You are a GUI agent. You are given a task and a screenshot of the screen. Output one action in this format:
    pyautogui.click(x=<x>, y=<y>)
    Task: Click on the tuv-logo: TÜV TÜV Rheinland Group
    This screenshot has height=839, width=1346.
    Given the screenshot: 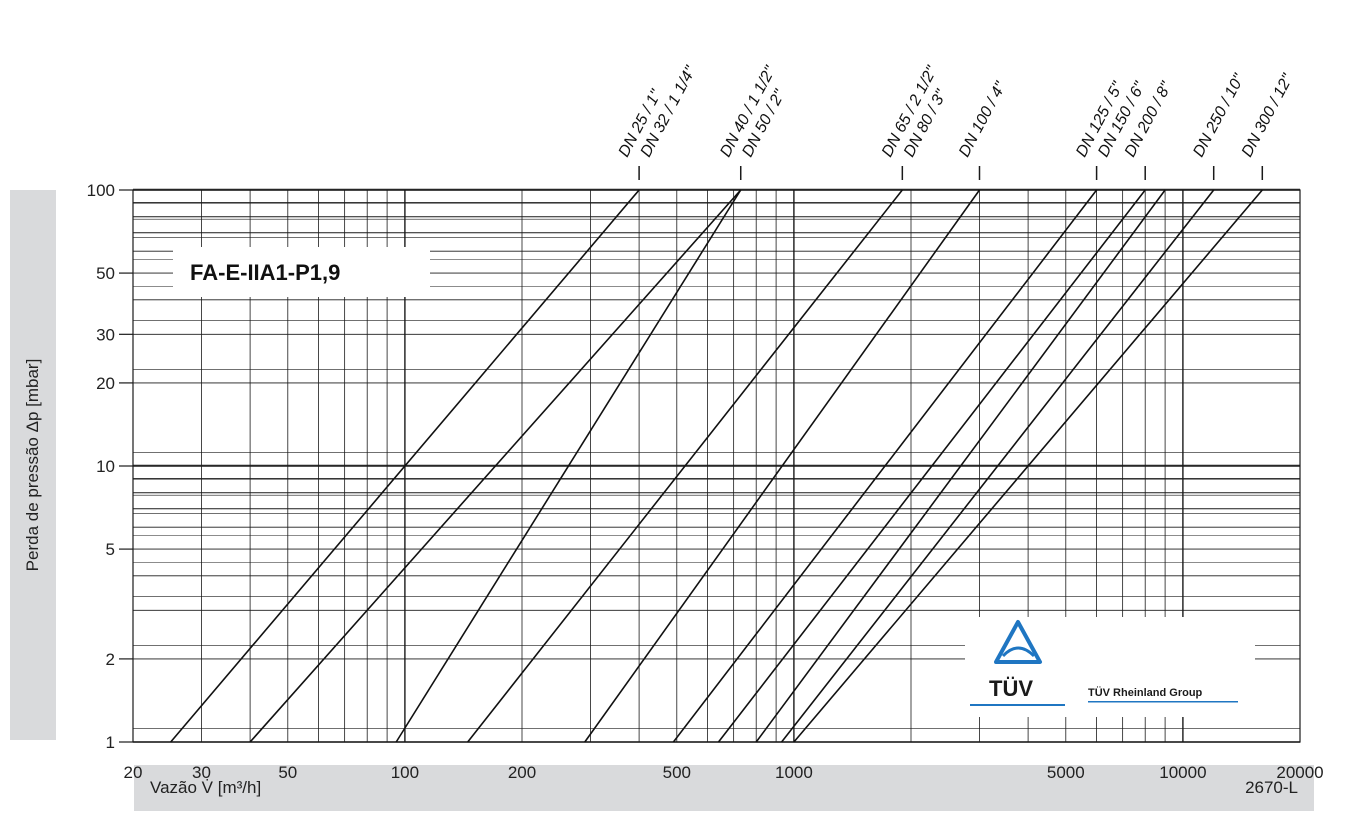 What is the action you would take?
    pyautogui.click(x=1110, y=667)
    